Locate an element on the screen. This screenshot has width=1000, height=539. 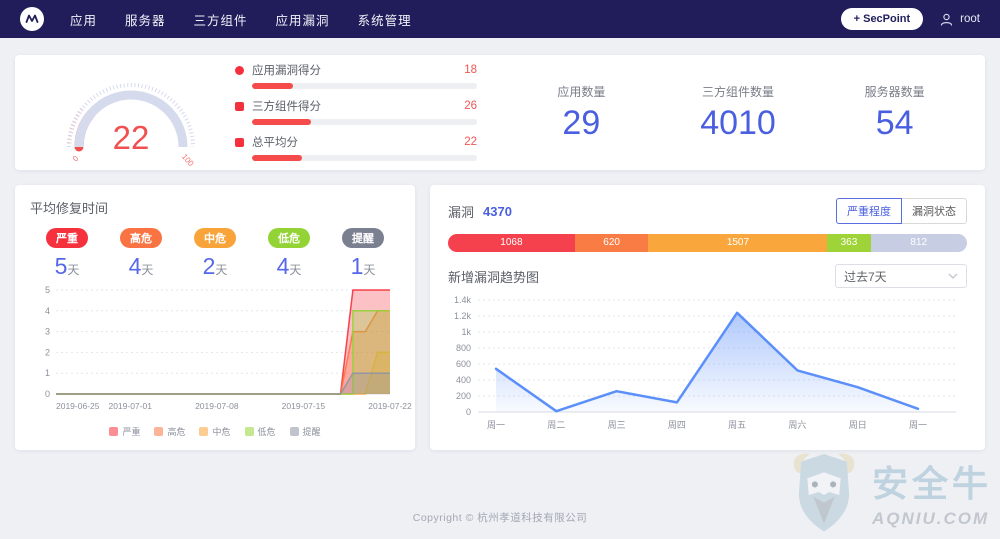
chevron-down-icon is located at coordinates (953, 276).